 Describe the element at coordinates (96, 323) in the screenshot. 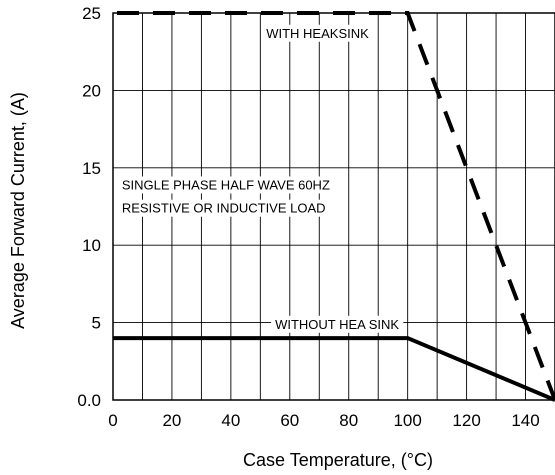

I see `y-tick-label: 5` at that location.